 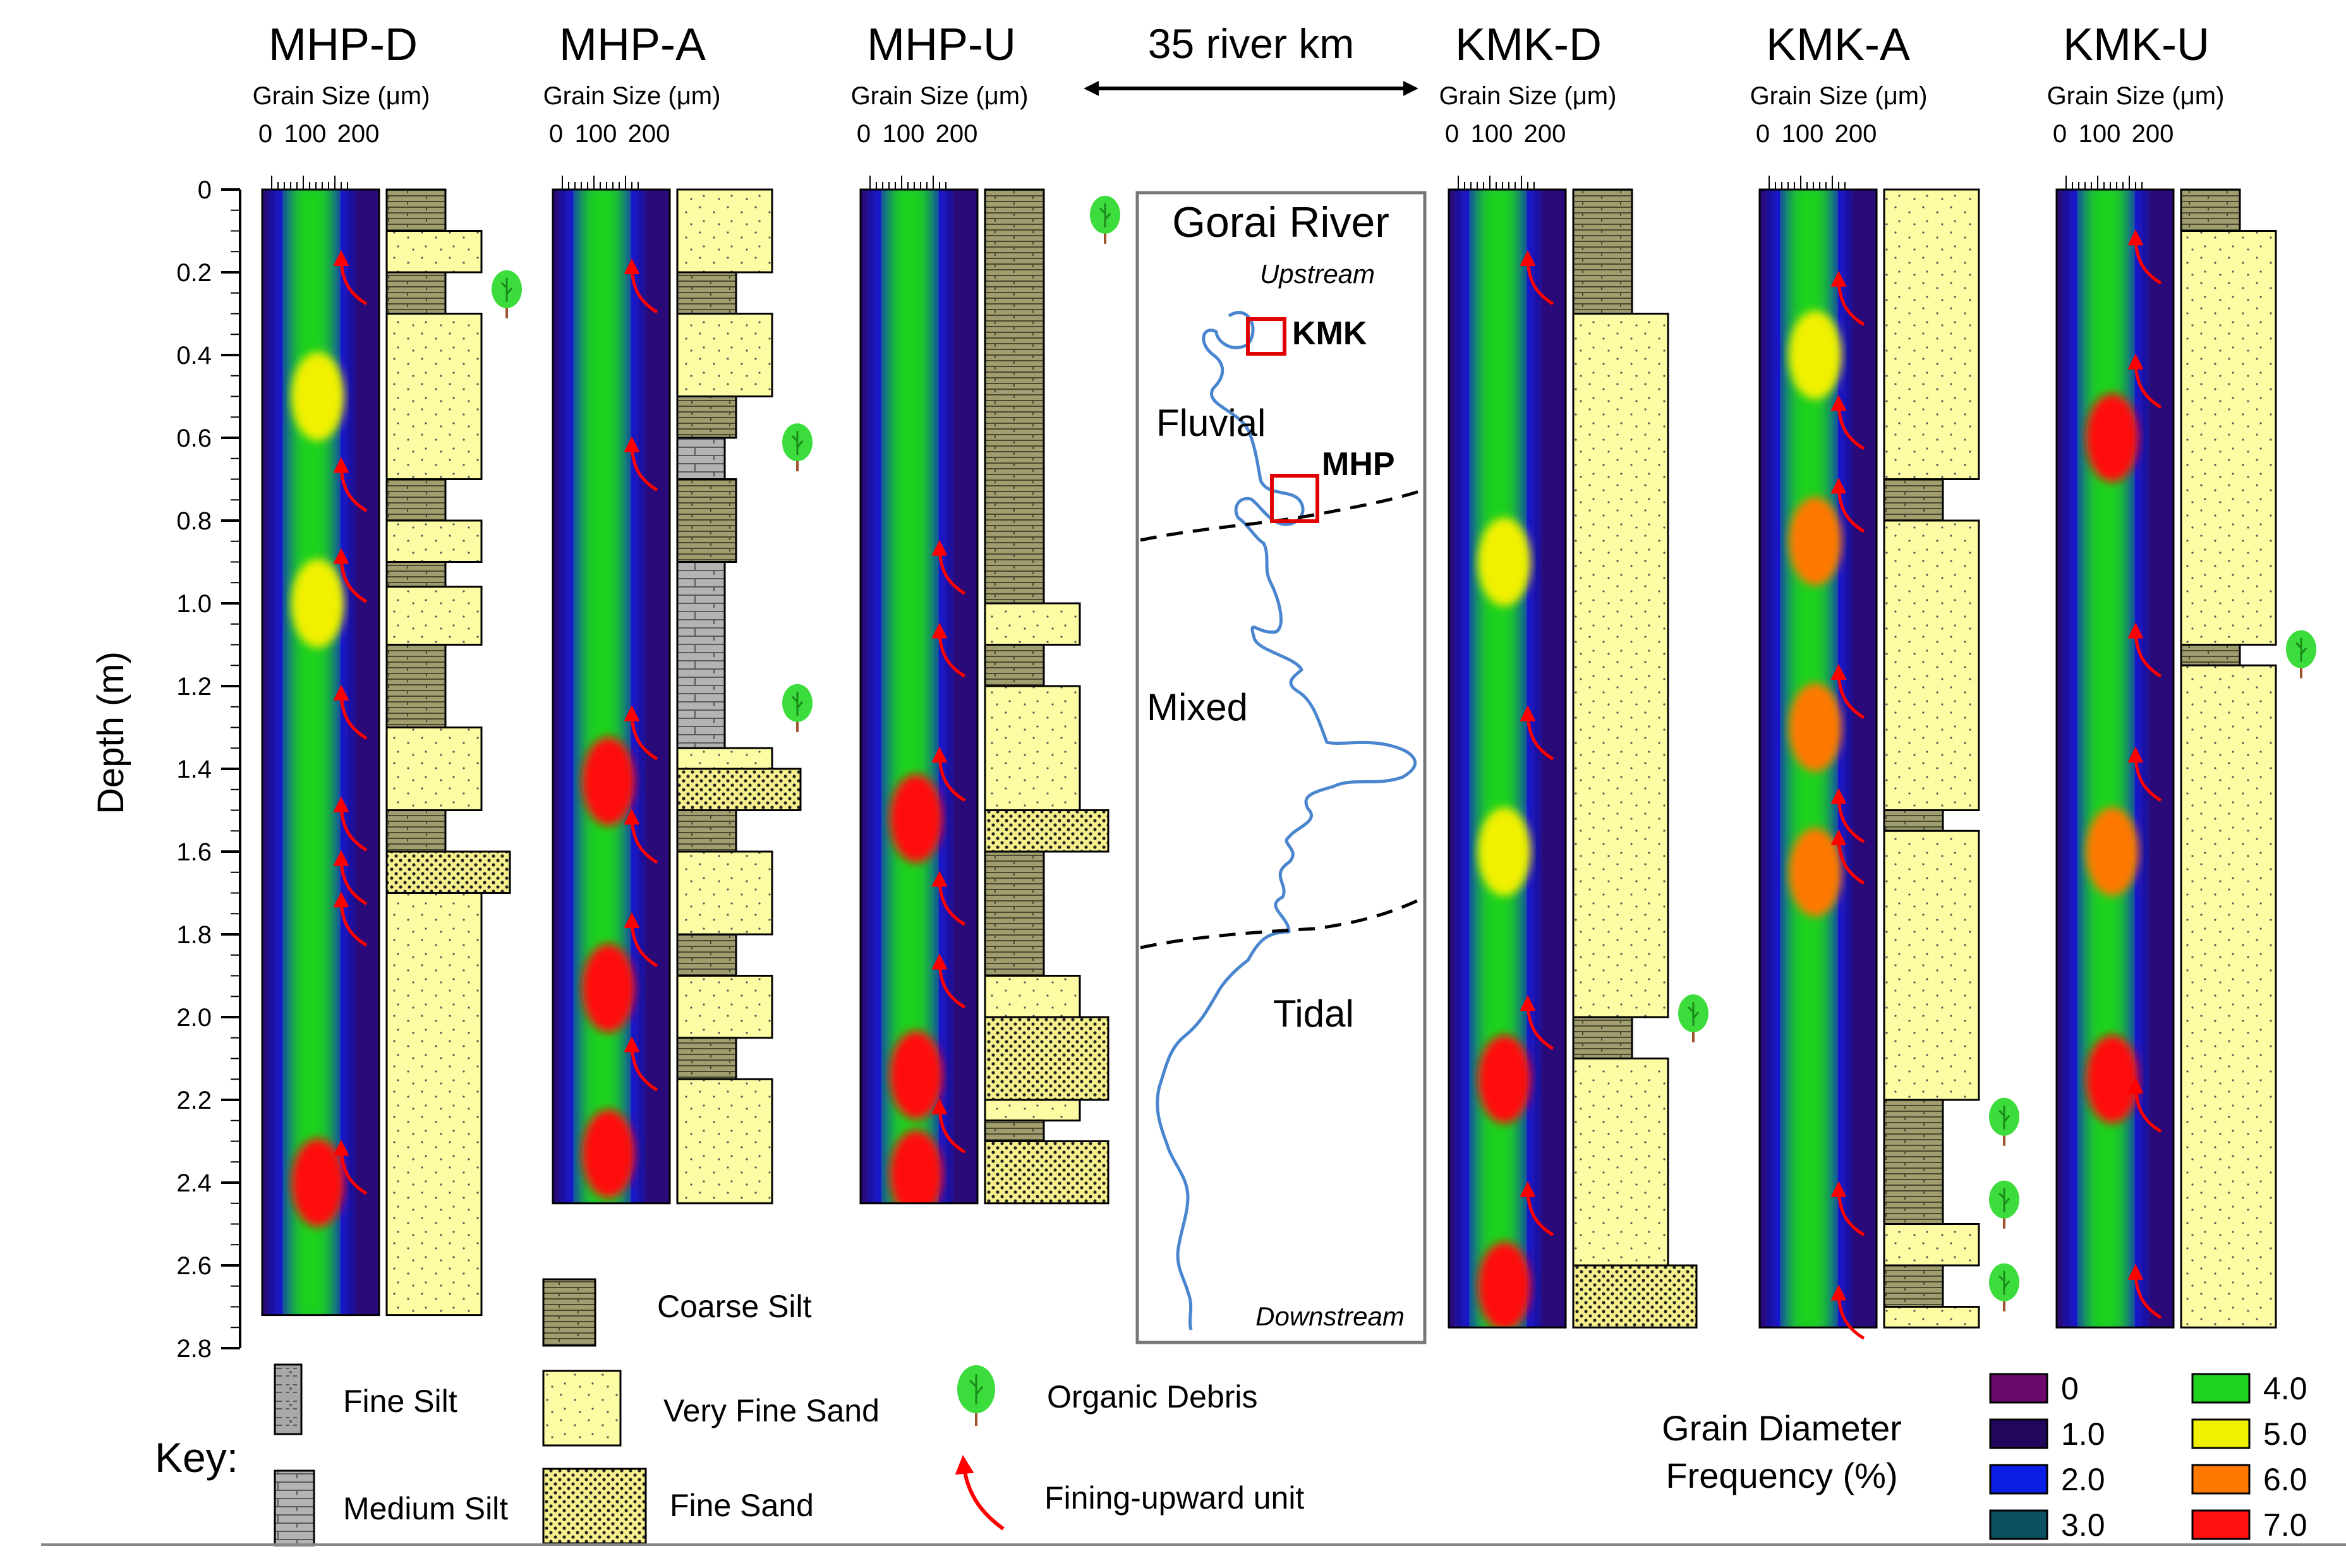 What do you see at coordinates (678, 612) in the screenshot?
I see `core-mhp-a: MHP-A Grain Size (μm) 0 100 200` at bounding box center [678, 612].